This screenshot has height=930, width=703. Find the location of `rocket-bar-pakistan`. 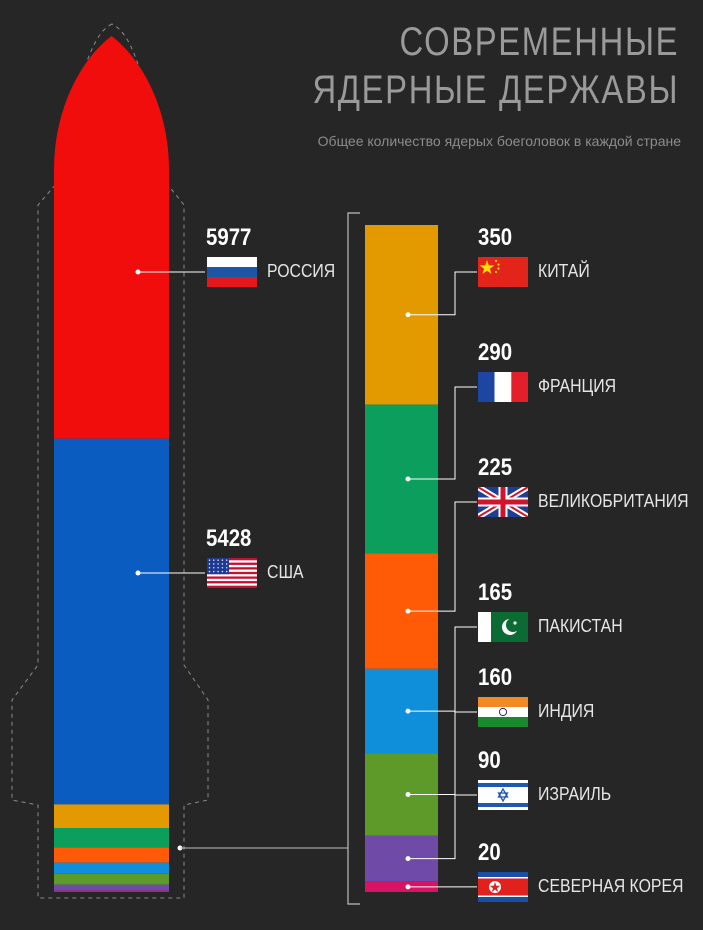

rocket-bar-pakistan is located at coordinates (111, 868).